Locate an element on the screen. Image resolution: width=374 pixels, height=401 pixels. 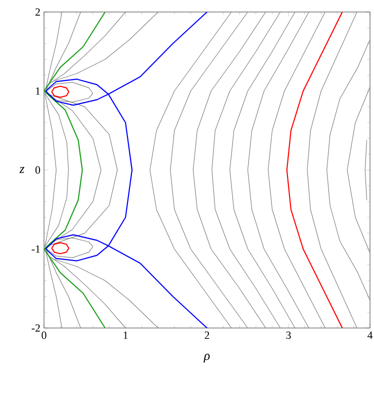
y-tick-label: 0 is located at coordinates (37, 170).